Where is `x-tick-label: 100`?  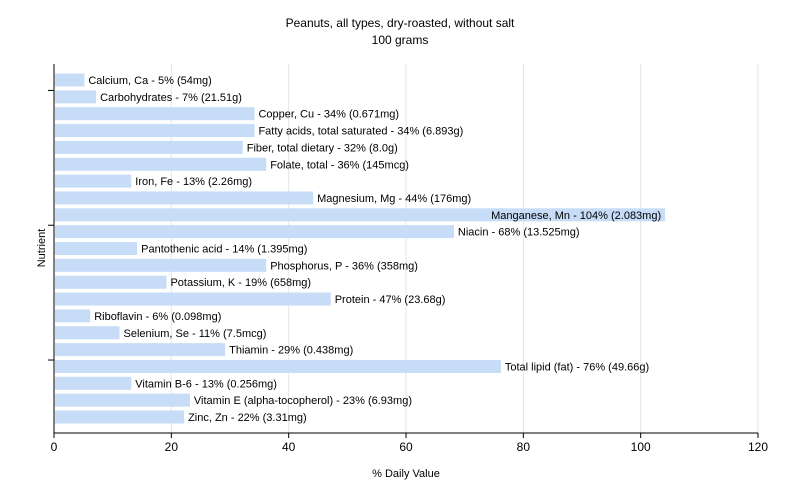 x-tick-label: 100 is located at coordinates (641, 447).